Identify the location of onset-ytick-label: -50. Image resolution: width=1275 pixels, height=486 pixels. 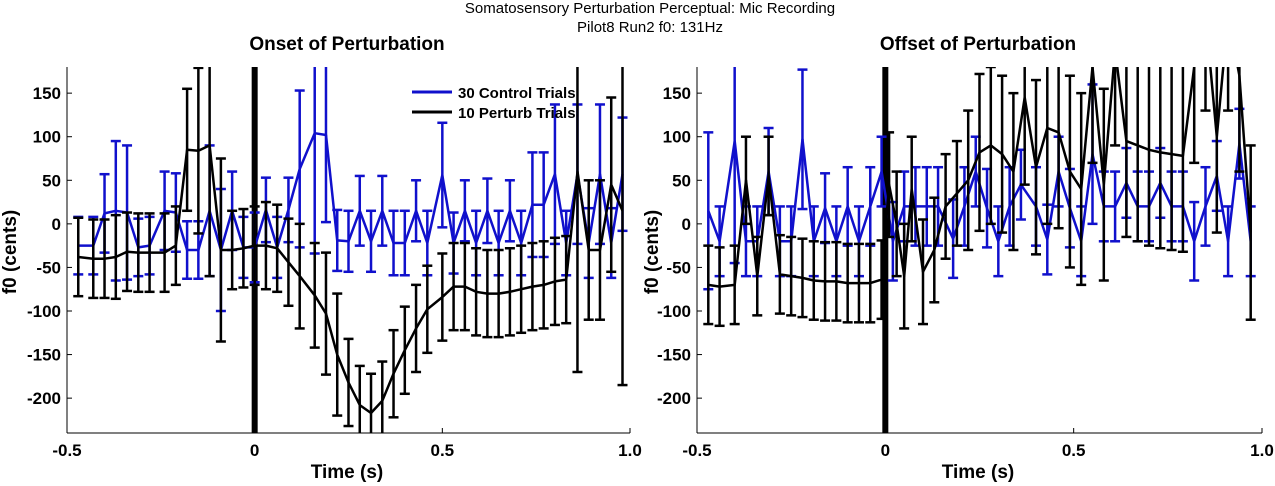
(48, 267).